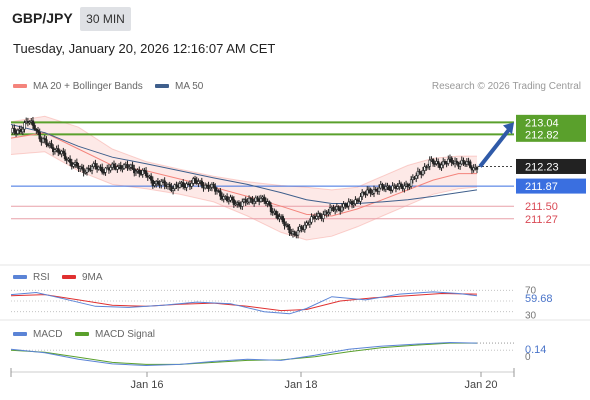 The height and width of the screenshot is (400, 590). I want to click on legend-macd-signal: MACD Signal, so click(115, 334).